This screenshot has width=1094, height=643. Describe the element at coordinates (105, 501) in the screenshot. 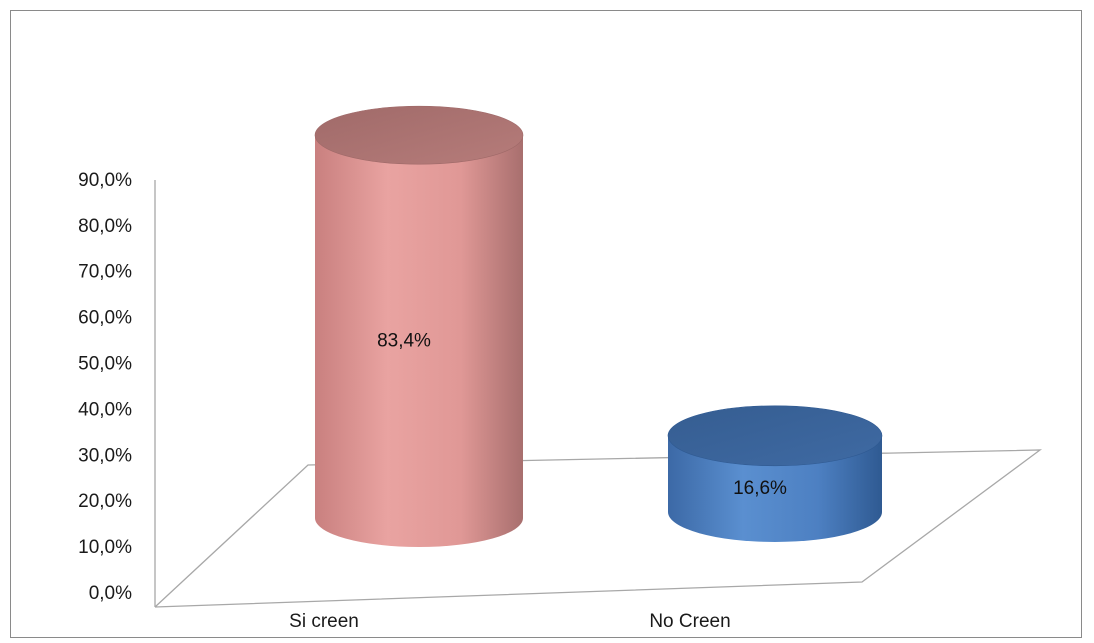

I see `y-tick-label: 20,0%` at that location.